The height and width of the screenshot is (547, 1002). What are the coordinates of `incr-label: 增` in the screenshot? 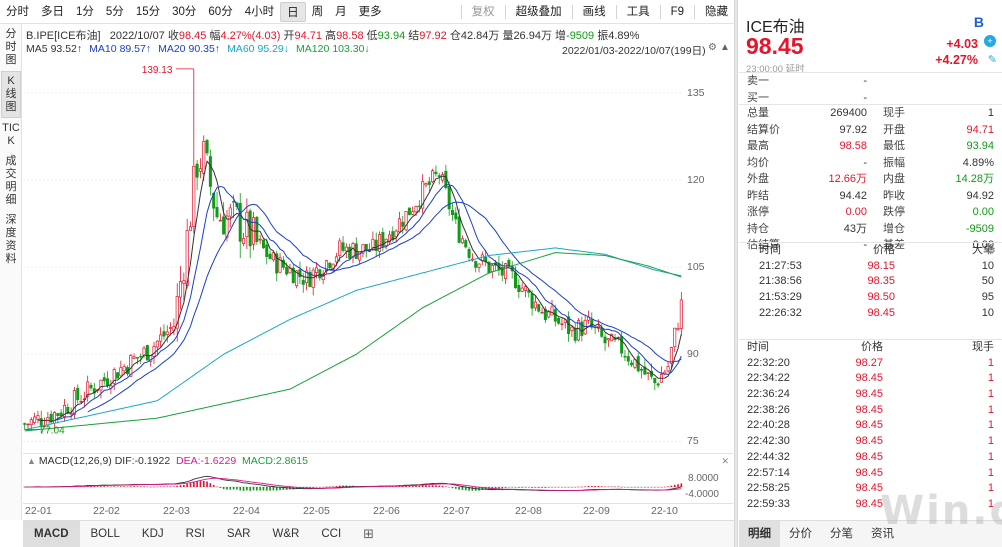 It's located at (561, 36).